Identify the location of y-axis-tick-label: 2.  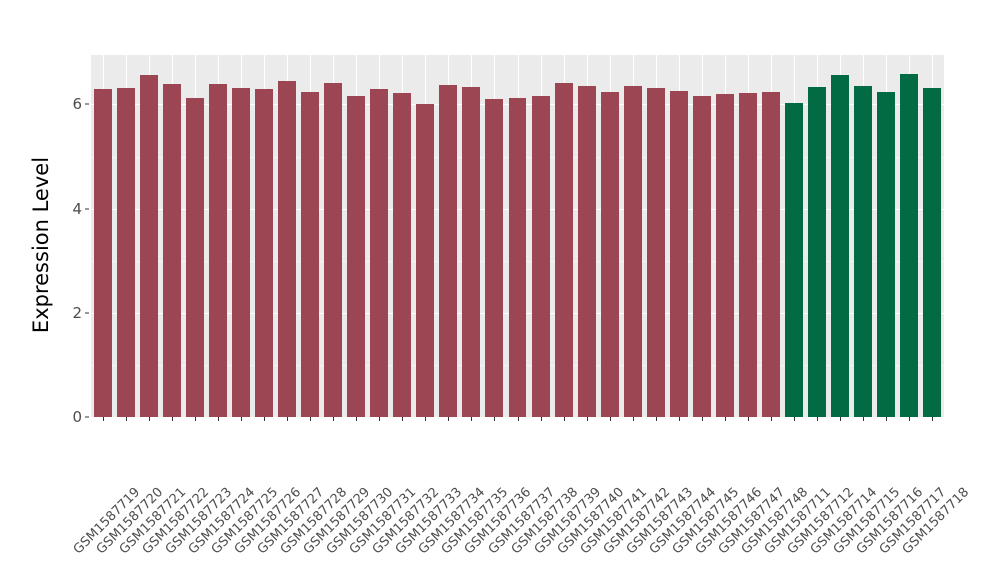
(77, 312).